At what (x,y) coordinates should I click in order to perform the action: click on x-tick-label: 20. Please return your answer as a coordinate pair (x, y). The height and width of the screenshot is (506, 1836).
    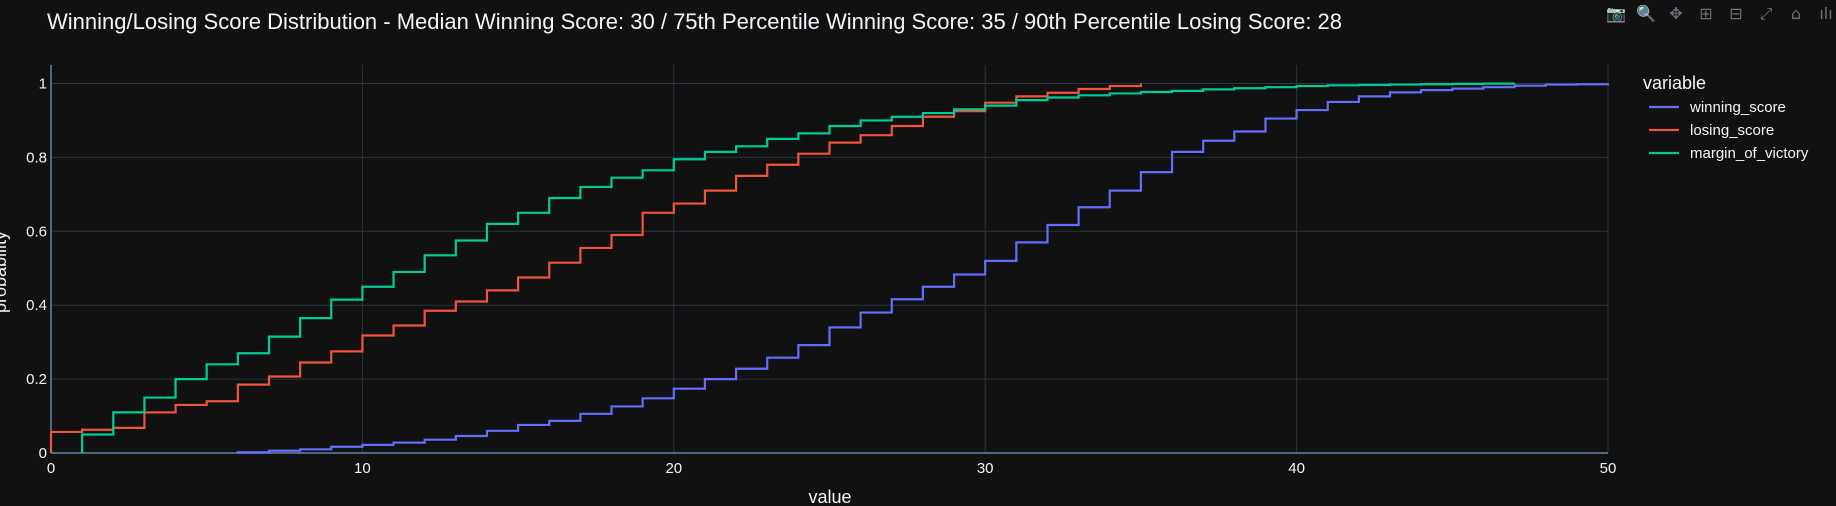
    Looking at the image, I should click on (673, 468).